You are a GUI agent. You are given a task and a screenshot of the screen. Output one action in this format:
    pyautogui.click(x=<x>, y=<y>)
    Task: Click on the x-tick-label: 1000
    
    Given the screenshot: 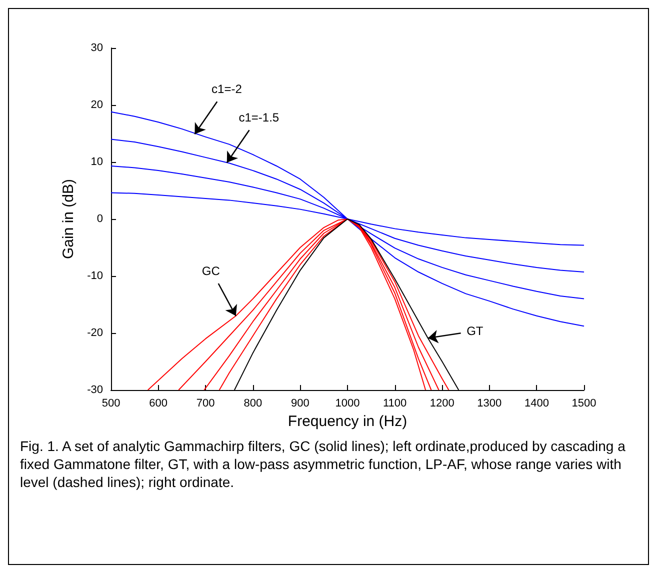 What is the action you would take?
    pyautogui.click(x=347, y=404)
    